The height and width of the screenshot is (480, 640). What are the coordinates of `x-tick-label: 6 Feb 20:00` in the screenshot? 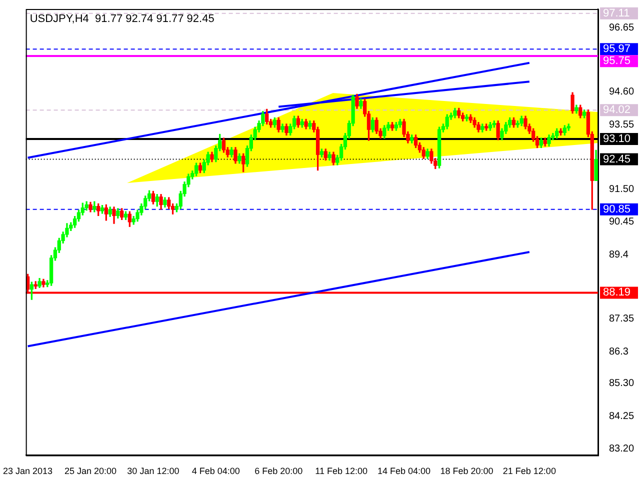 It's located at (278, 471).